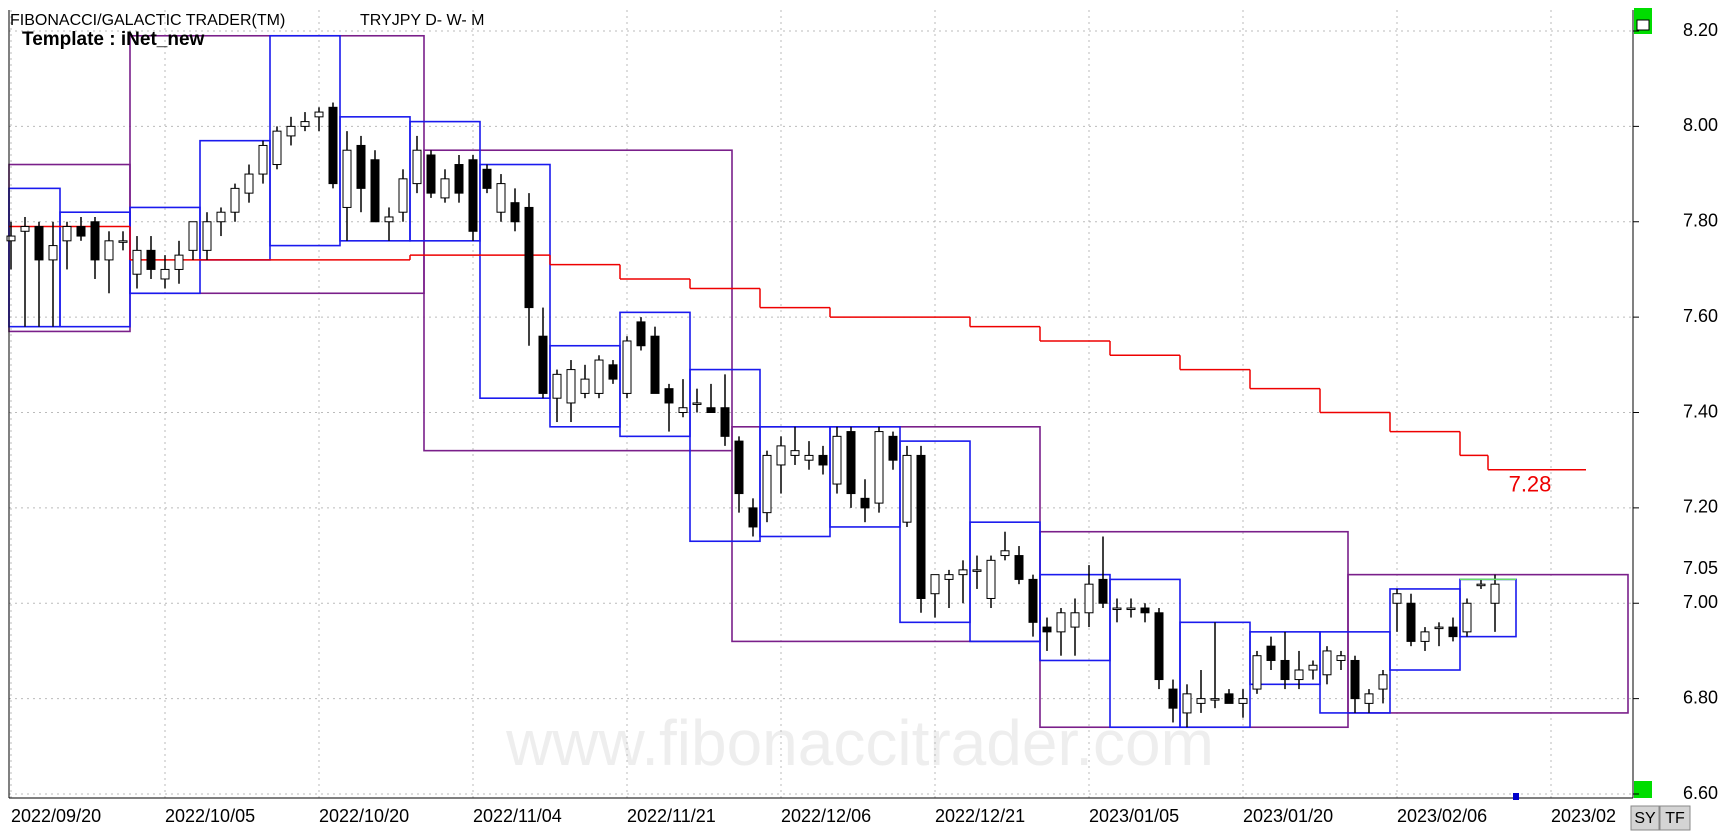  What do you see at coordinates (1700, 125) in the screenshot?
I see `y-tick-label: 8.00` at bounding box center [1700, 125].